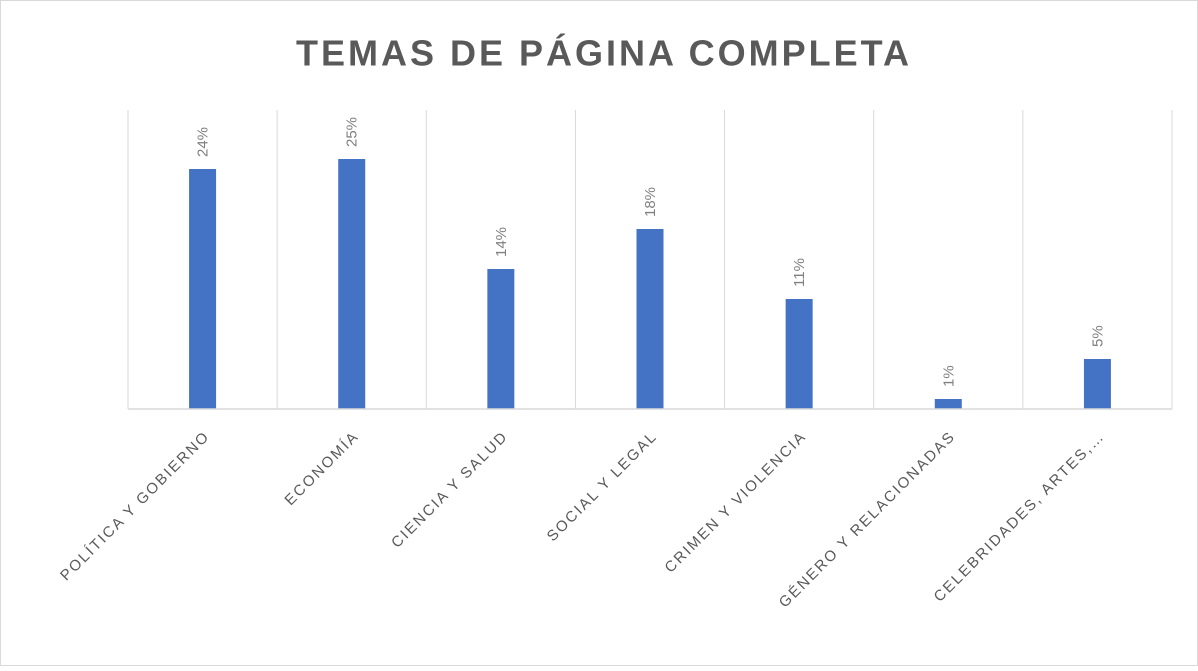 The width and height of the screenshot is (1198, 671). Describe the element at coordinates (352, 132) in the screenshot. I see `data-label: 25%` at that location.